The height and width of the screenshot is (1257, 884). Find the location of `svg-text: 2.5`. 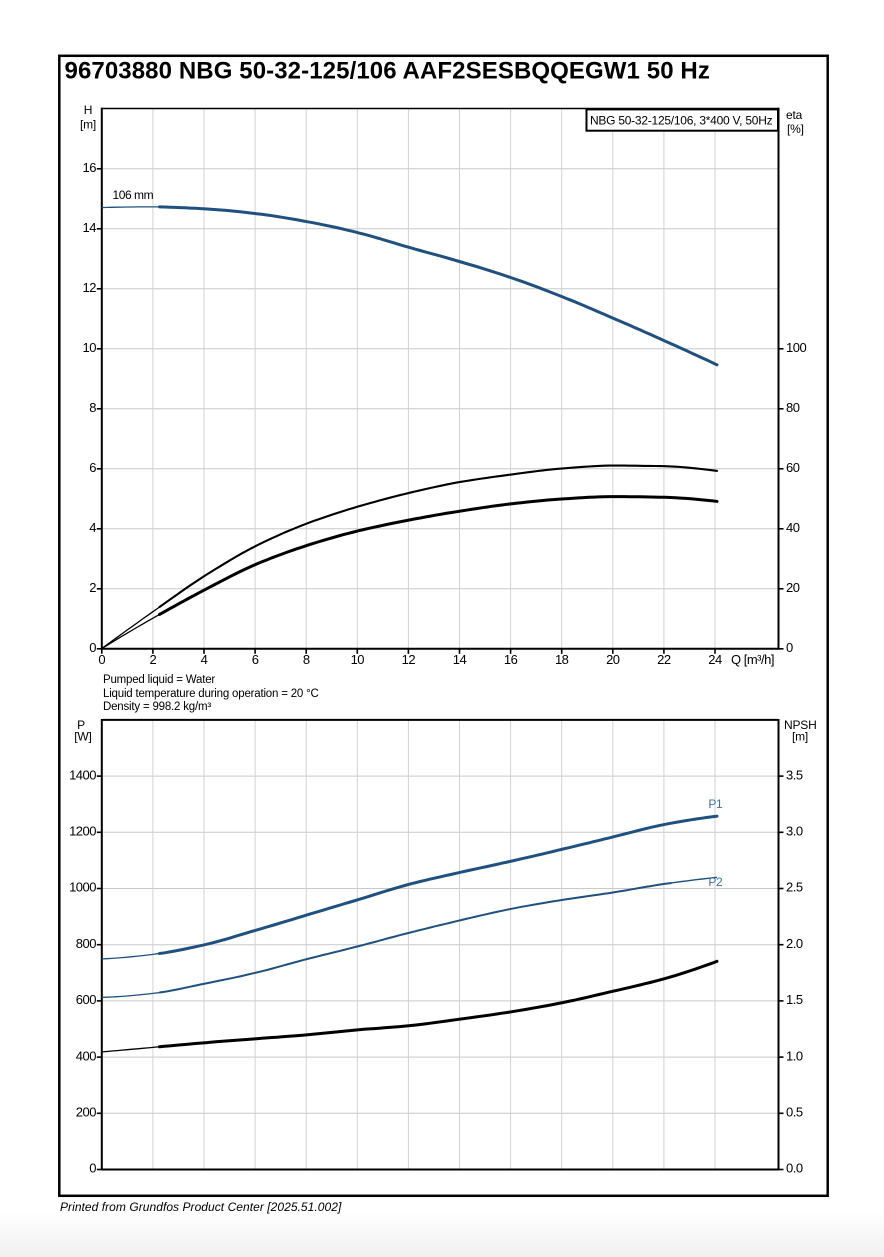

svg-text: 2.5 is located at coordinates (794, 887).